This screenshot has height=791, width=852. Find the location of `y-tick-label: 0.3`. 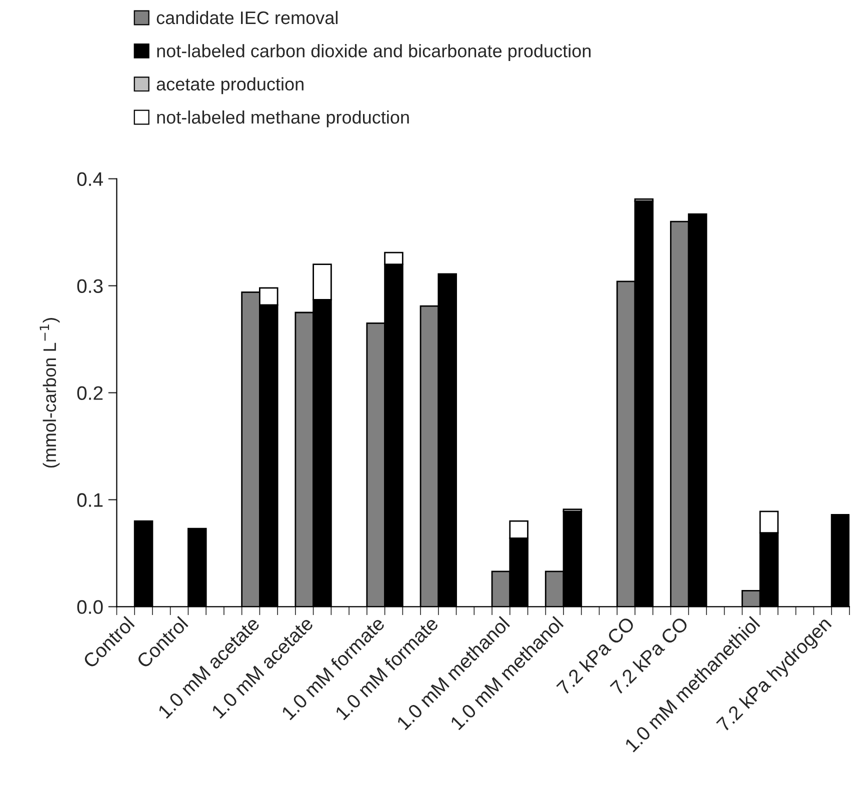

y-tick-label: 0.3 is located at coordinates (90, 286).